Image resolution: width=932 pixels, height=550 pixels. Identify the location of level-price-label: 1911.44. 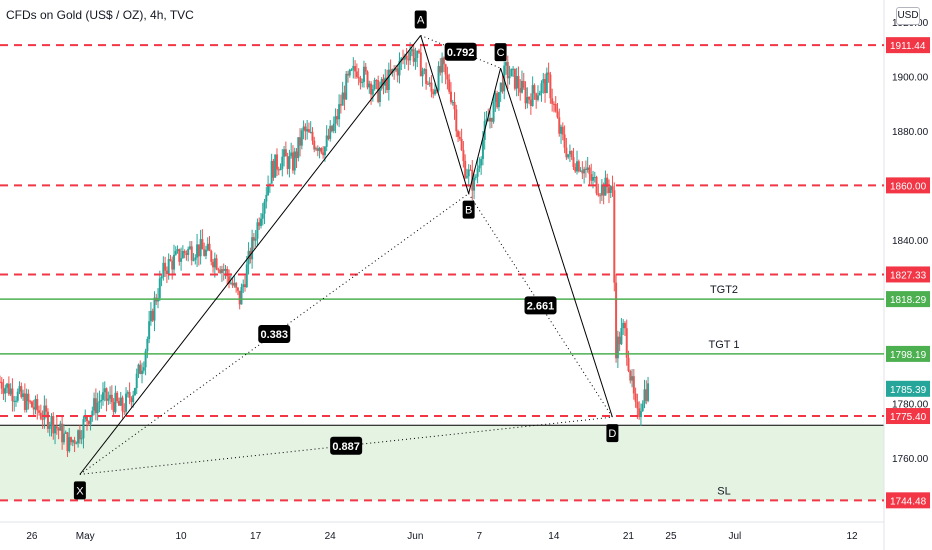
(908, 46).